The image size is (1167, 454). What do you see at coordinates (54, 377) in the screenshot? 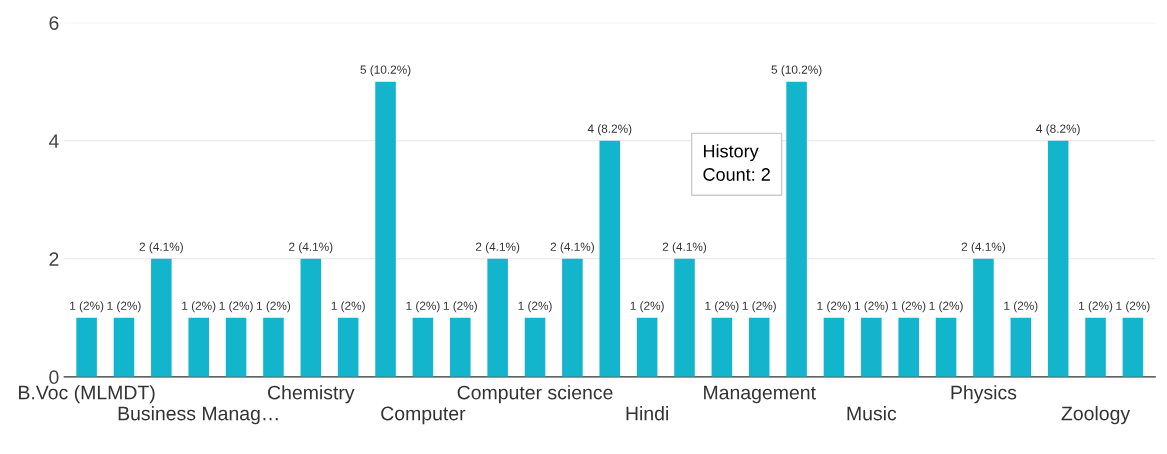
I see `y-tick-label: 0` at bounding box center [54, 377].